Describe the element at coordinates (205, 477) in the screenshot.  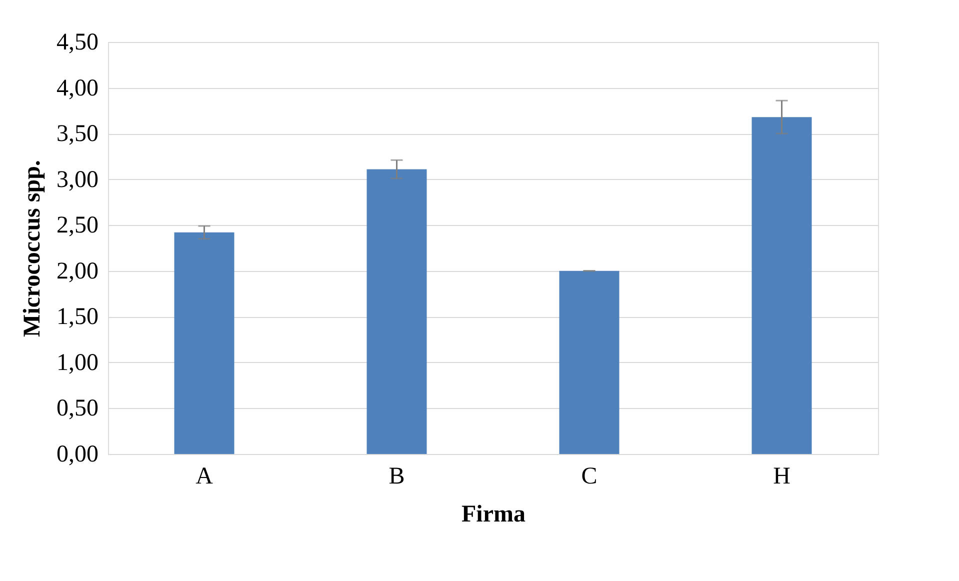
I see `x-tick-label: A` at that location.